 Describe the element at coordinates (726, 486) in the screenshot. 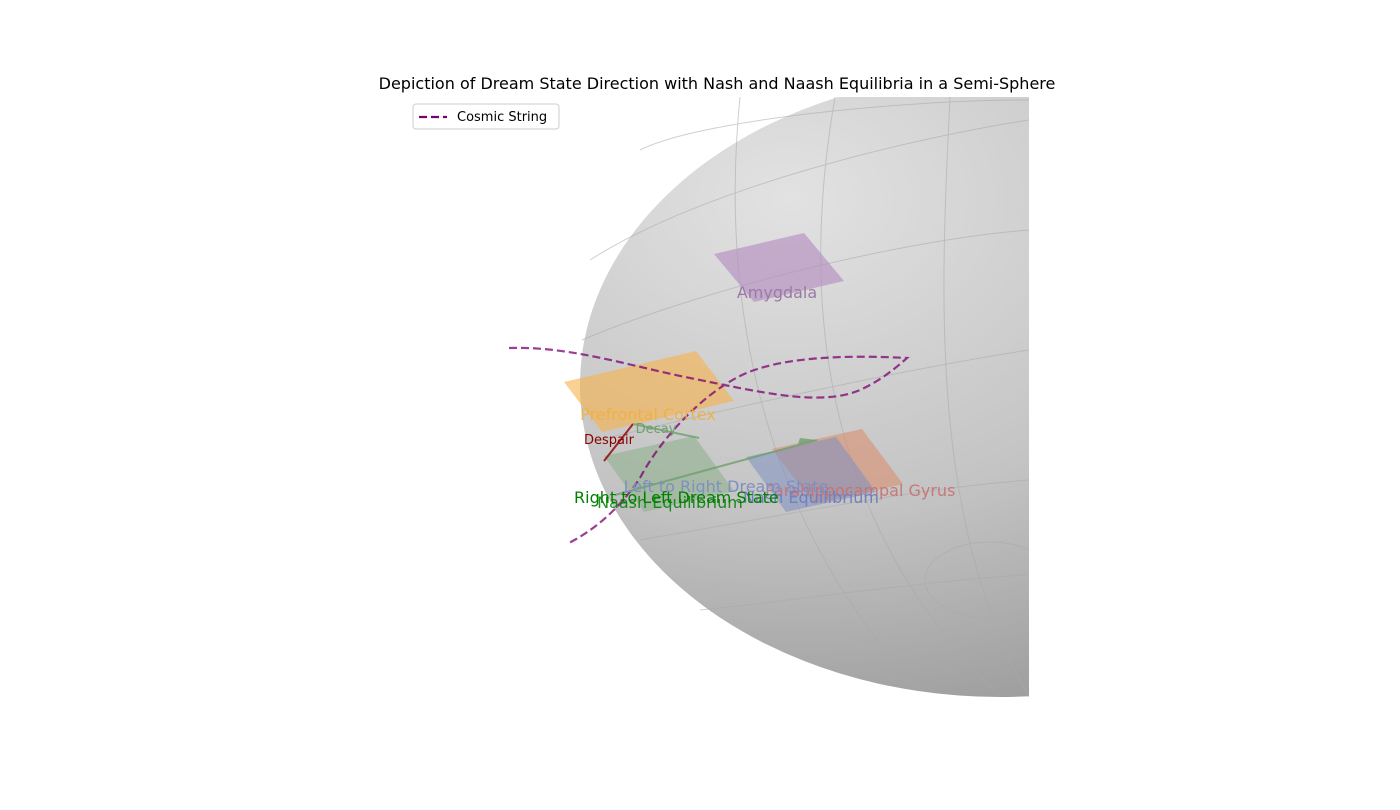

I see `label-left-to-right-dream-state: Left to Right Dream State` at that location.